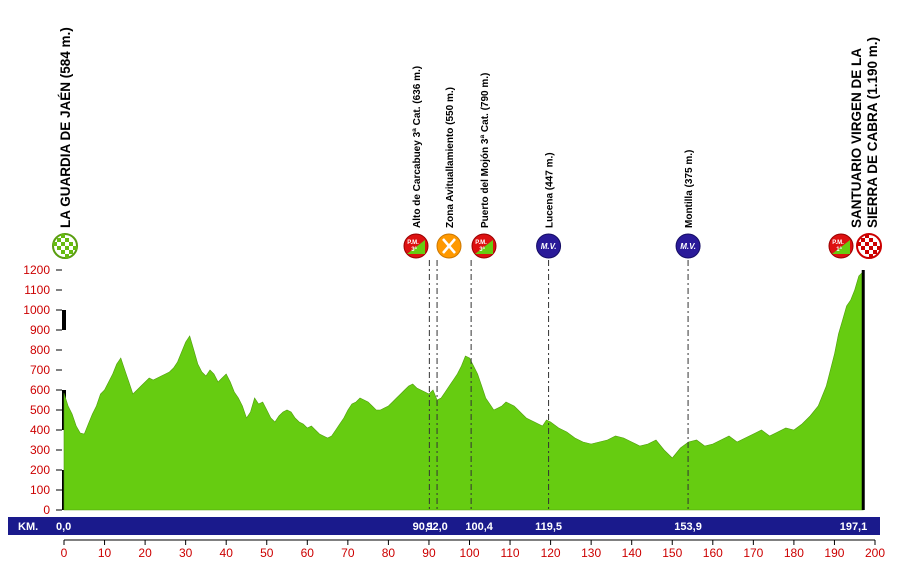 The image size is (900, 561). What do you see at coordinates (551, 553) in the screenshot?
I see `x-tick-label: 120` at bounding box center [551, 553].